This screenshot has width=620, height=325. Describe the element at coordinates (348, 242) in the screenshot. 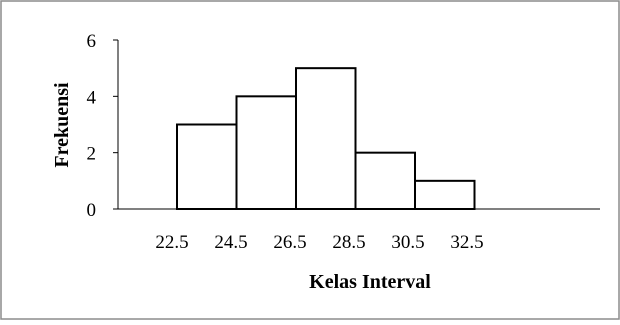

I see `x-tick-label: 28.5` at that location.